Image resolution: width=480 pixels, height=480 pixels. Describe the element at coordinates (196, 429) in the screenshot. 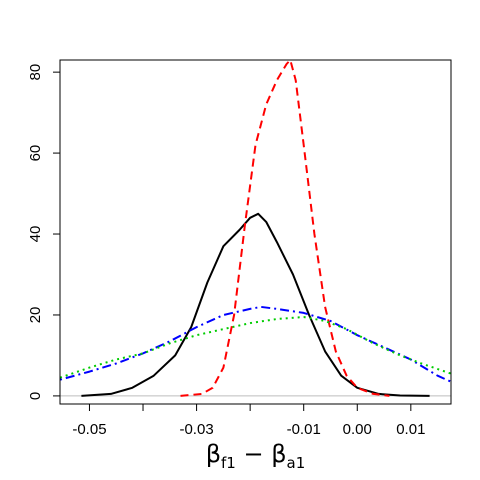

I see `x-tick-label-1: -0.03` at that location.